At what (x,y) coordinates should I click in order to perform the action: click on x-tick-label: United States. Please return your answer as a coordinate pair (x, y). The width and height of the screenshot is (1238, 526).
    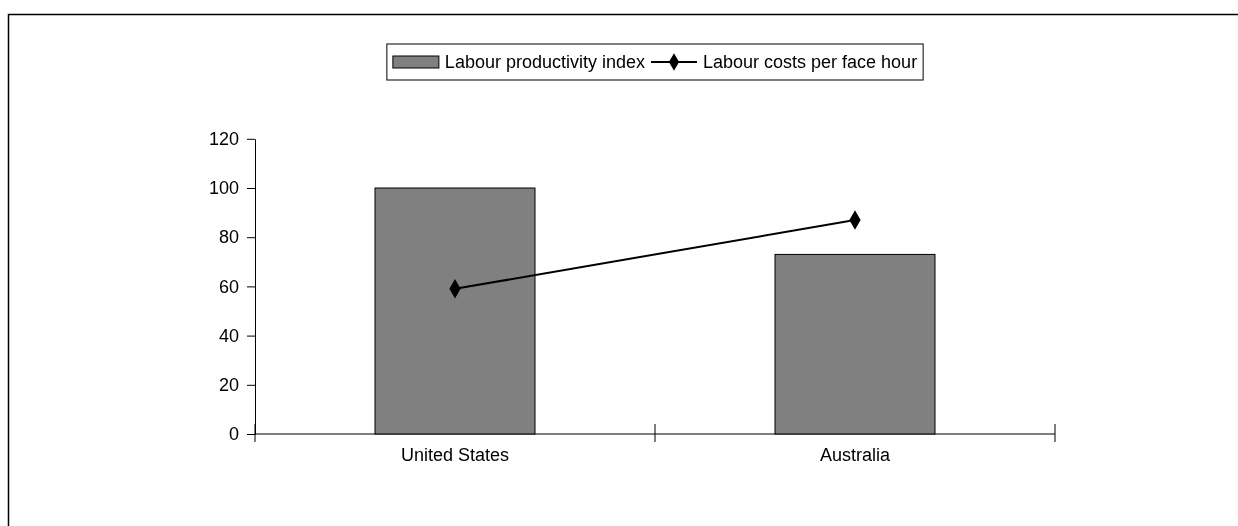
    Looking at the image, I should click on (455, 454).